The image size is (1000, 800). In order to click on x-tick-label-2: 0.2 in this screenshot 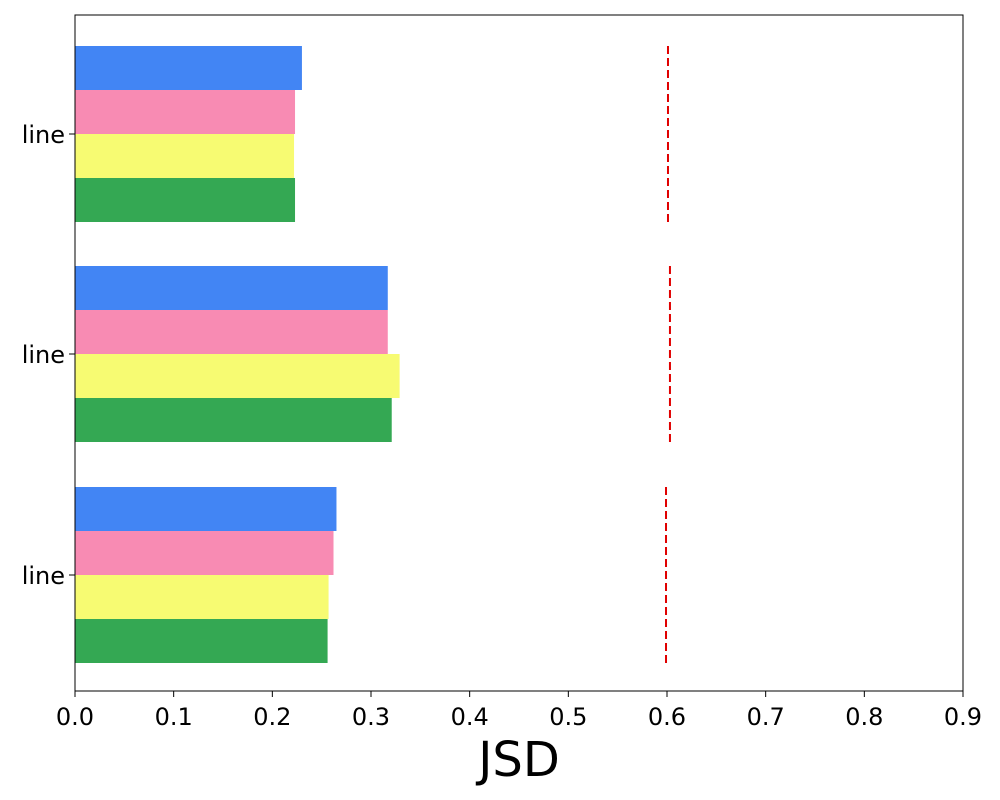, I will do `click(272, 717)`.